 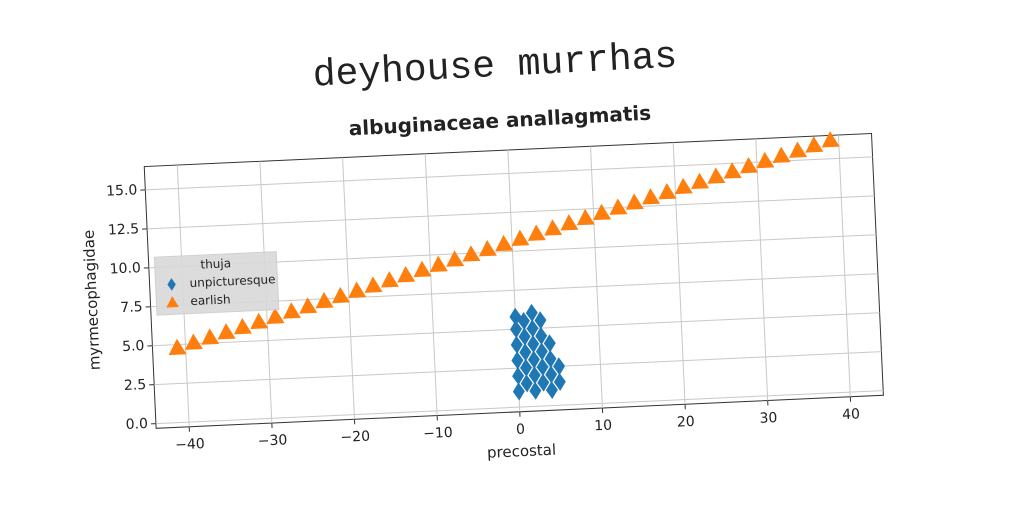 What do you see at coordinates (851, 414) in the screenshot?
I see `x-tick-label: 40` at bounding box center [851, 414].